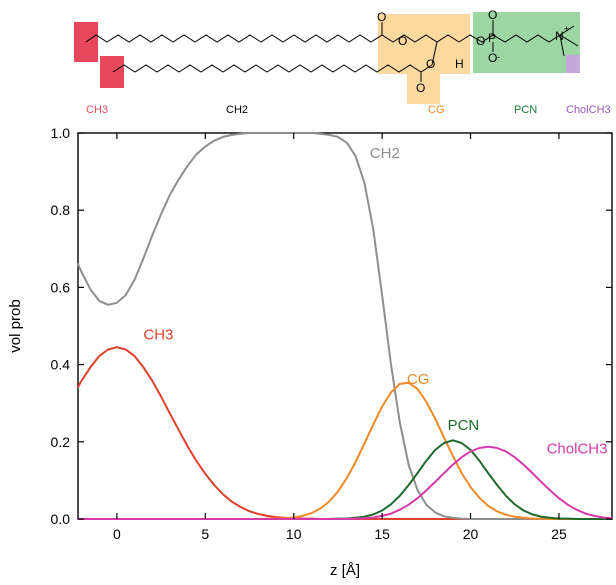 This screenshot has height=585, width=616. What do you see at coordinates (345, 482) in the screenshot?
I see `series-line-cholch3` at bounding box center [345, 482].